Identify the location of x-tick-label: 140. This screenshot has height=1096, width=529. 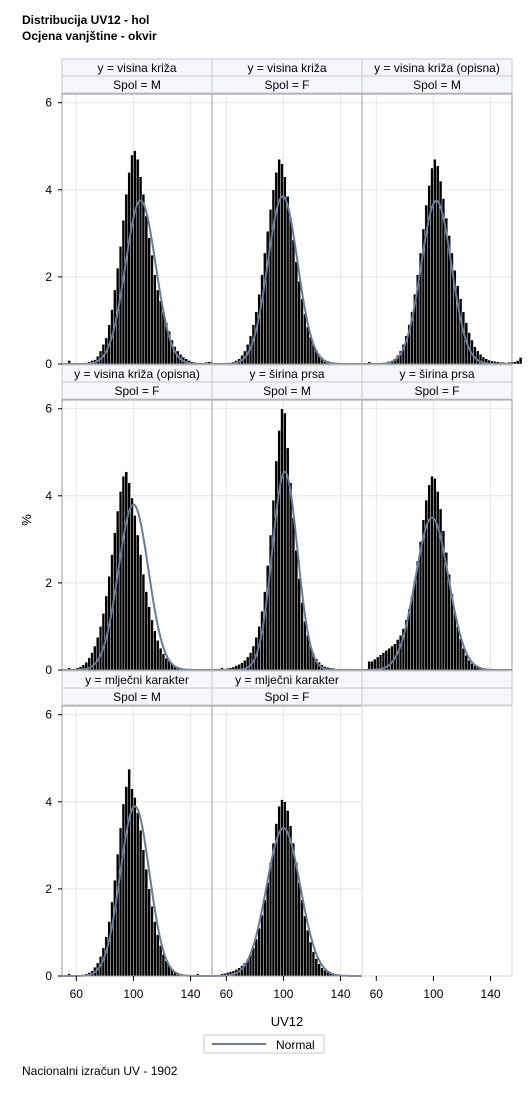
(491, 994).